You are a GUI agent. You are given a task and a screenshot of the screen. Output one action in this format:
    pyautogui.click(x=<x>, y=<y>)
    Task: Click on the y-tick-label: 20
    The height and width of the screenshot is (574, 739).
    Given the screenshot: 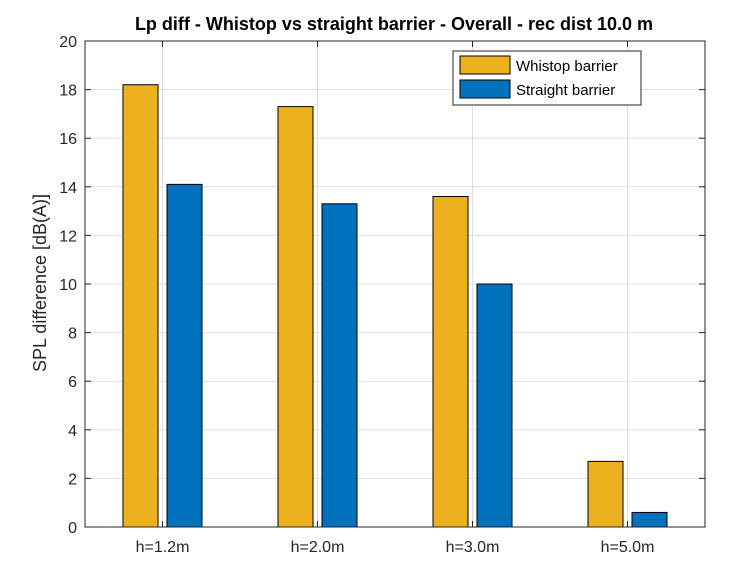 What is the action you would take?
    pyautogui.click(x=68, y=42)
    